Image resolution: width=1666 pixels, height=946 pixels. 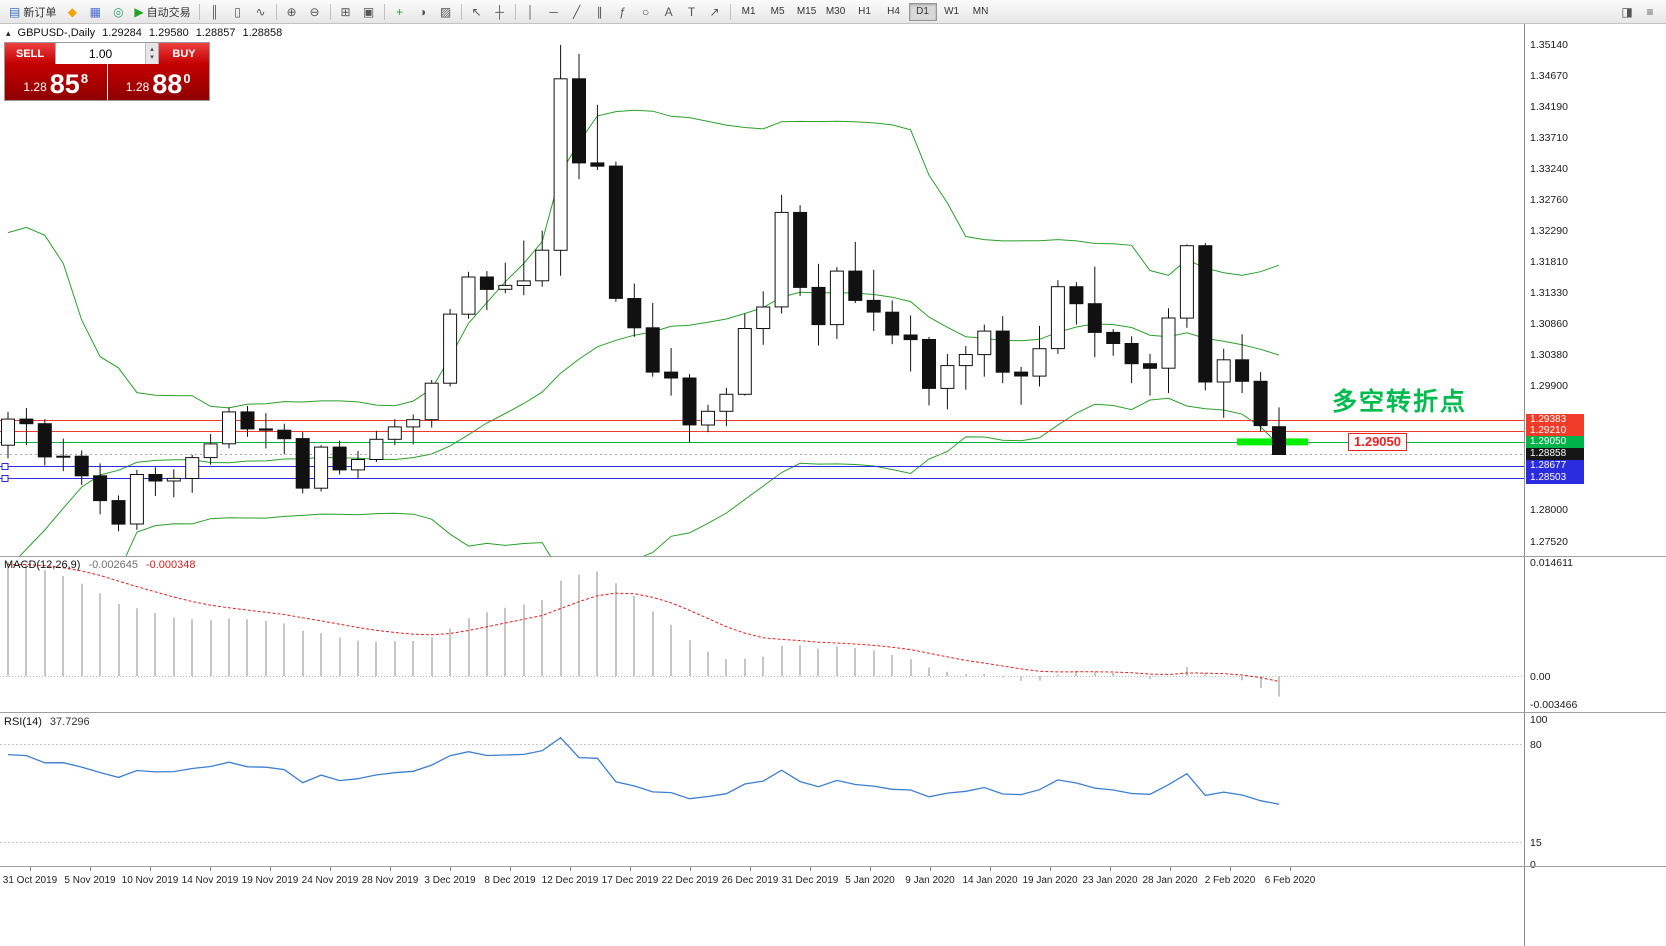 What do you see at coordinates (952, 12) in the screenshot?
I see `timeframe-w1-button: W1` at bounding box center [952, 12].